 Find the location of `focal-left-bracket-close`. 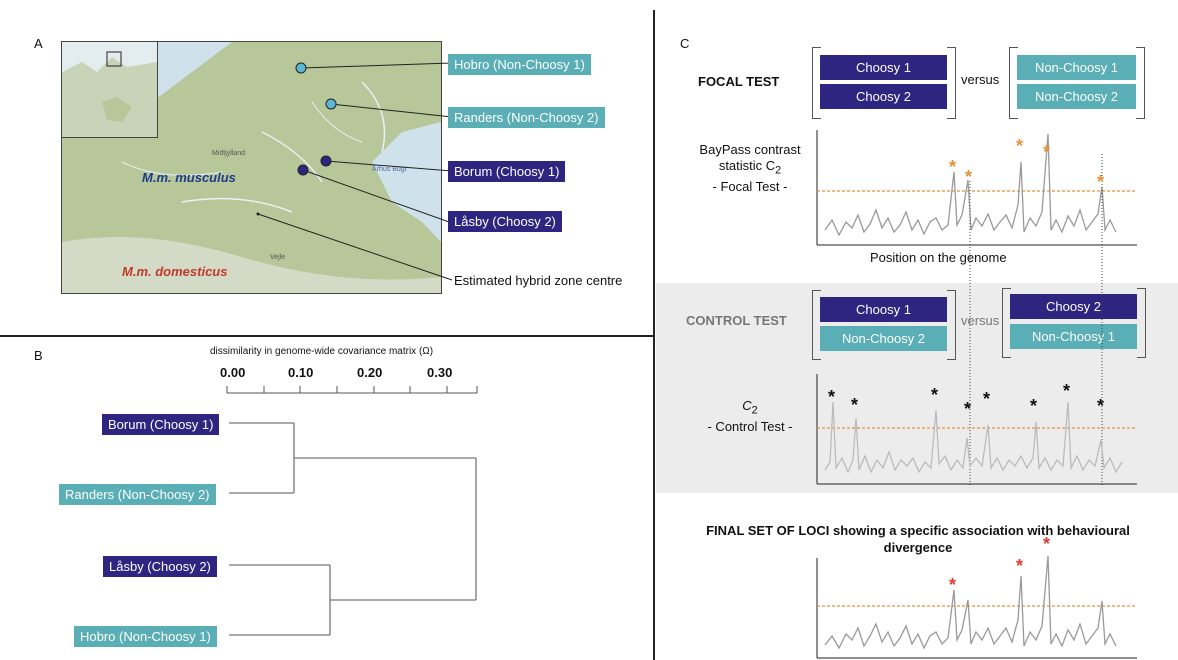

focal-left-bracket-close is located at coordinates (951, 83).